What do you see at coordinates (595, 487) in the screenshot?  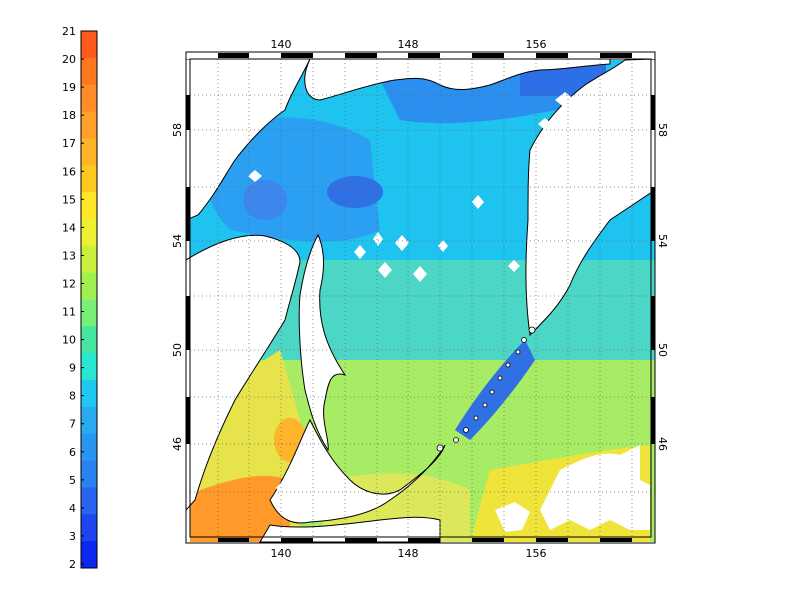 I see `data-gap-southeast` at bounding box center [595, 487].